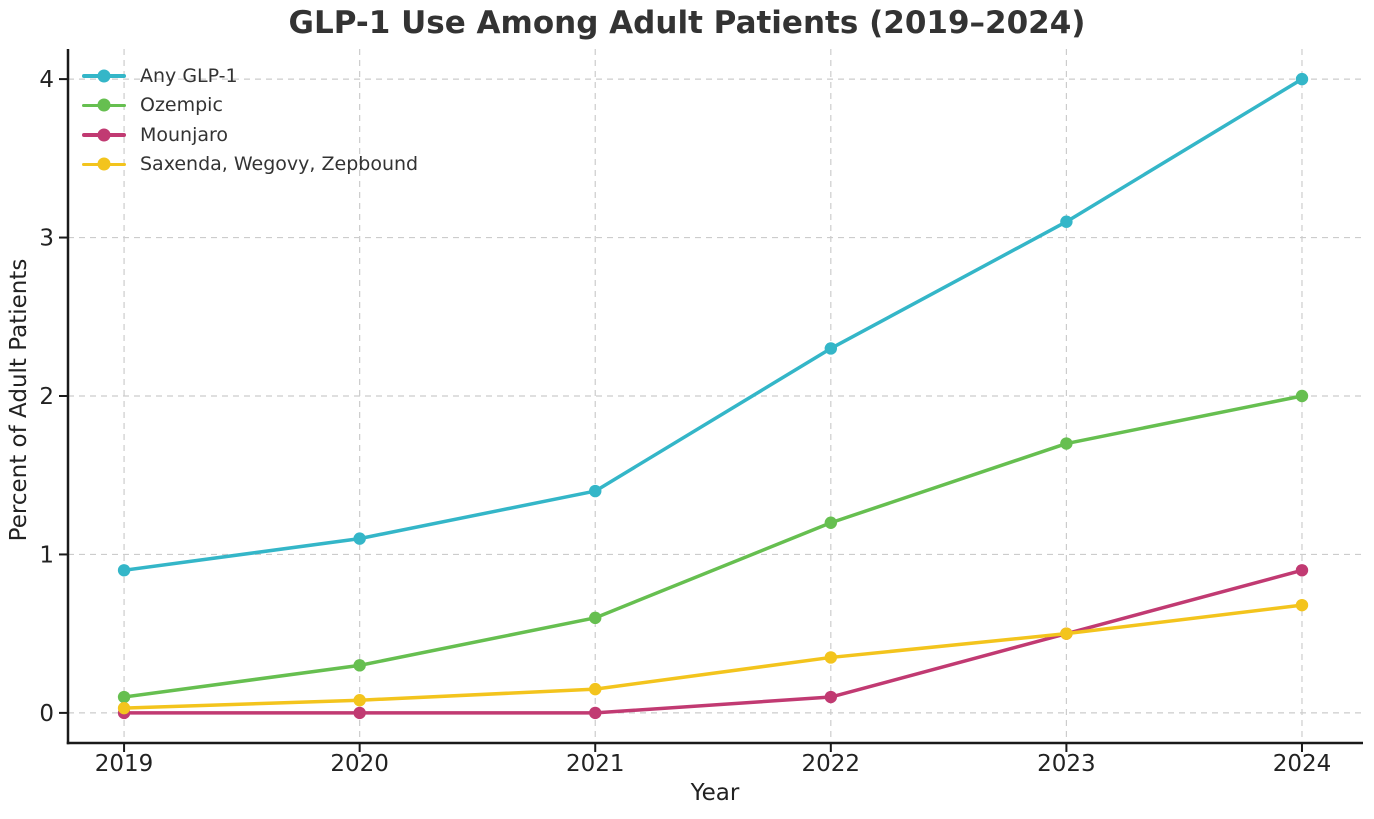 The image size is (1374, 819). Describe the element at coordinates (46, 239) in the screenshot. I see `y-tick-label: 3` at that location.